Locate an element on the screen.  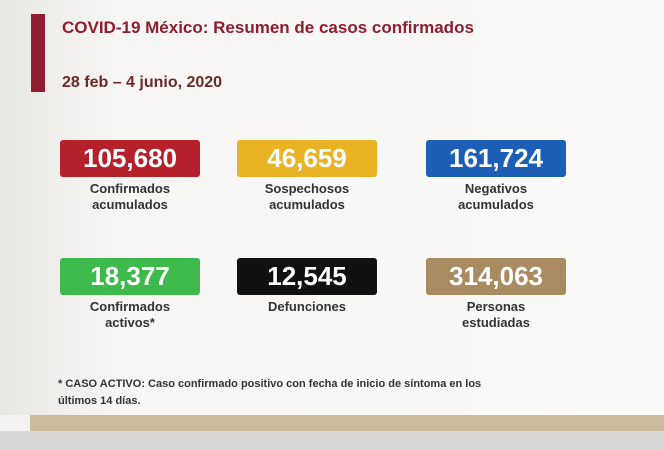
stat-card: 18,377 Confirmados activos* is located at coordinates (130, 294).